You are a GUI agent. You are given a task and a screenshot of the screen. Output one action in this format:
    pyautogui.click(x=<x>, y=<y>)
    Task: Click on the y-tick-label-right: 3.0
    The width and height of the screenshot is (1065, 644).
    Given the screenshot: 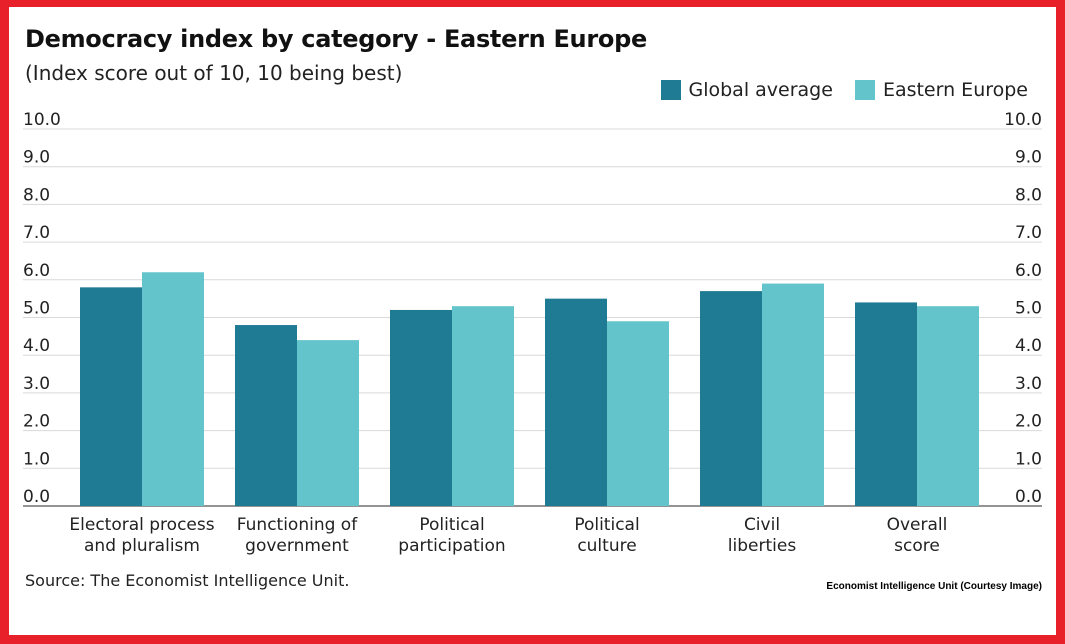 What is the action you would take?
    pyautogui.click(x=1028, y=384)
    